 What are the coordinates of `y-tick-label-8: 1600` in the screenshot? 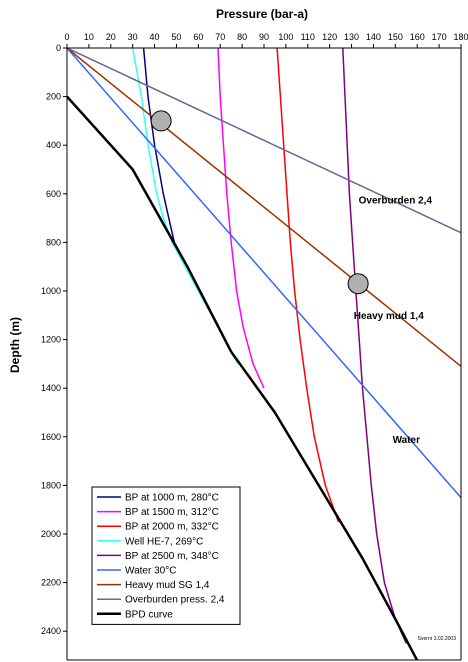 It's located at (51, 437).